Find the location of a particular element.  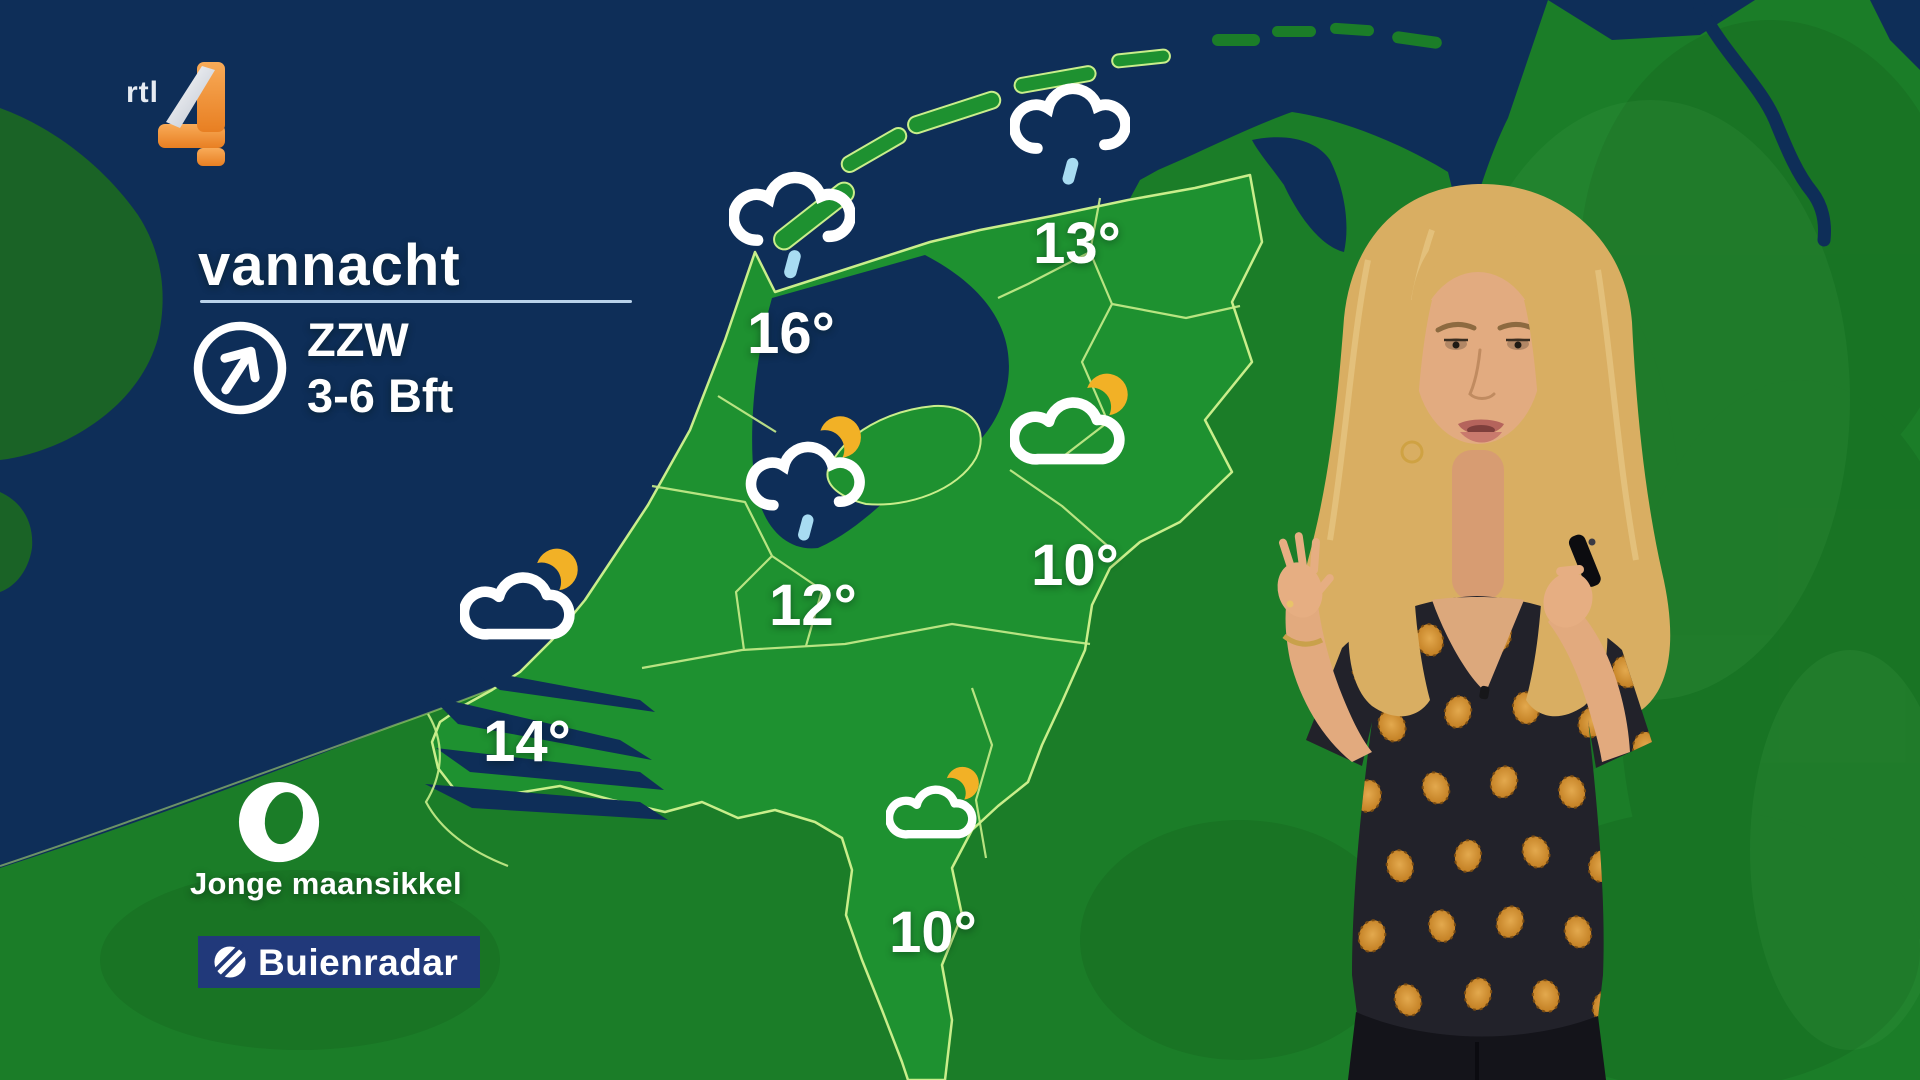

title-underline is located at coordinates (416, 301).